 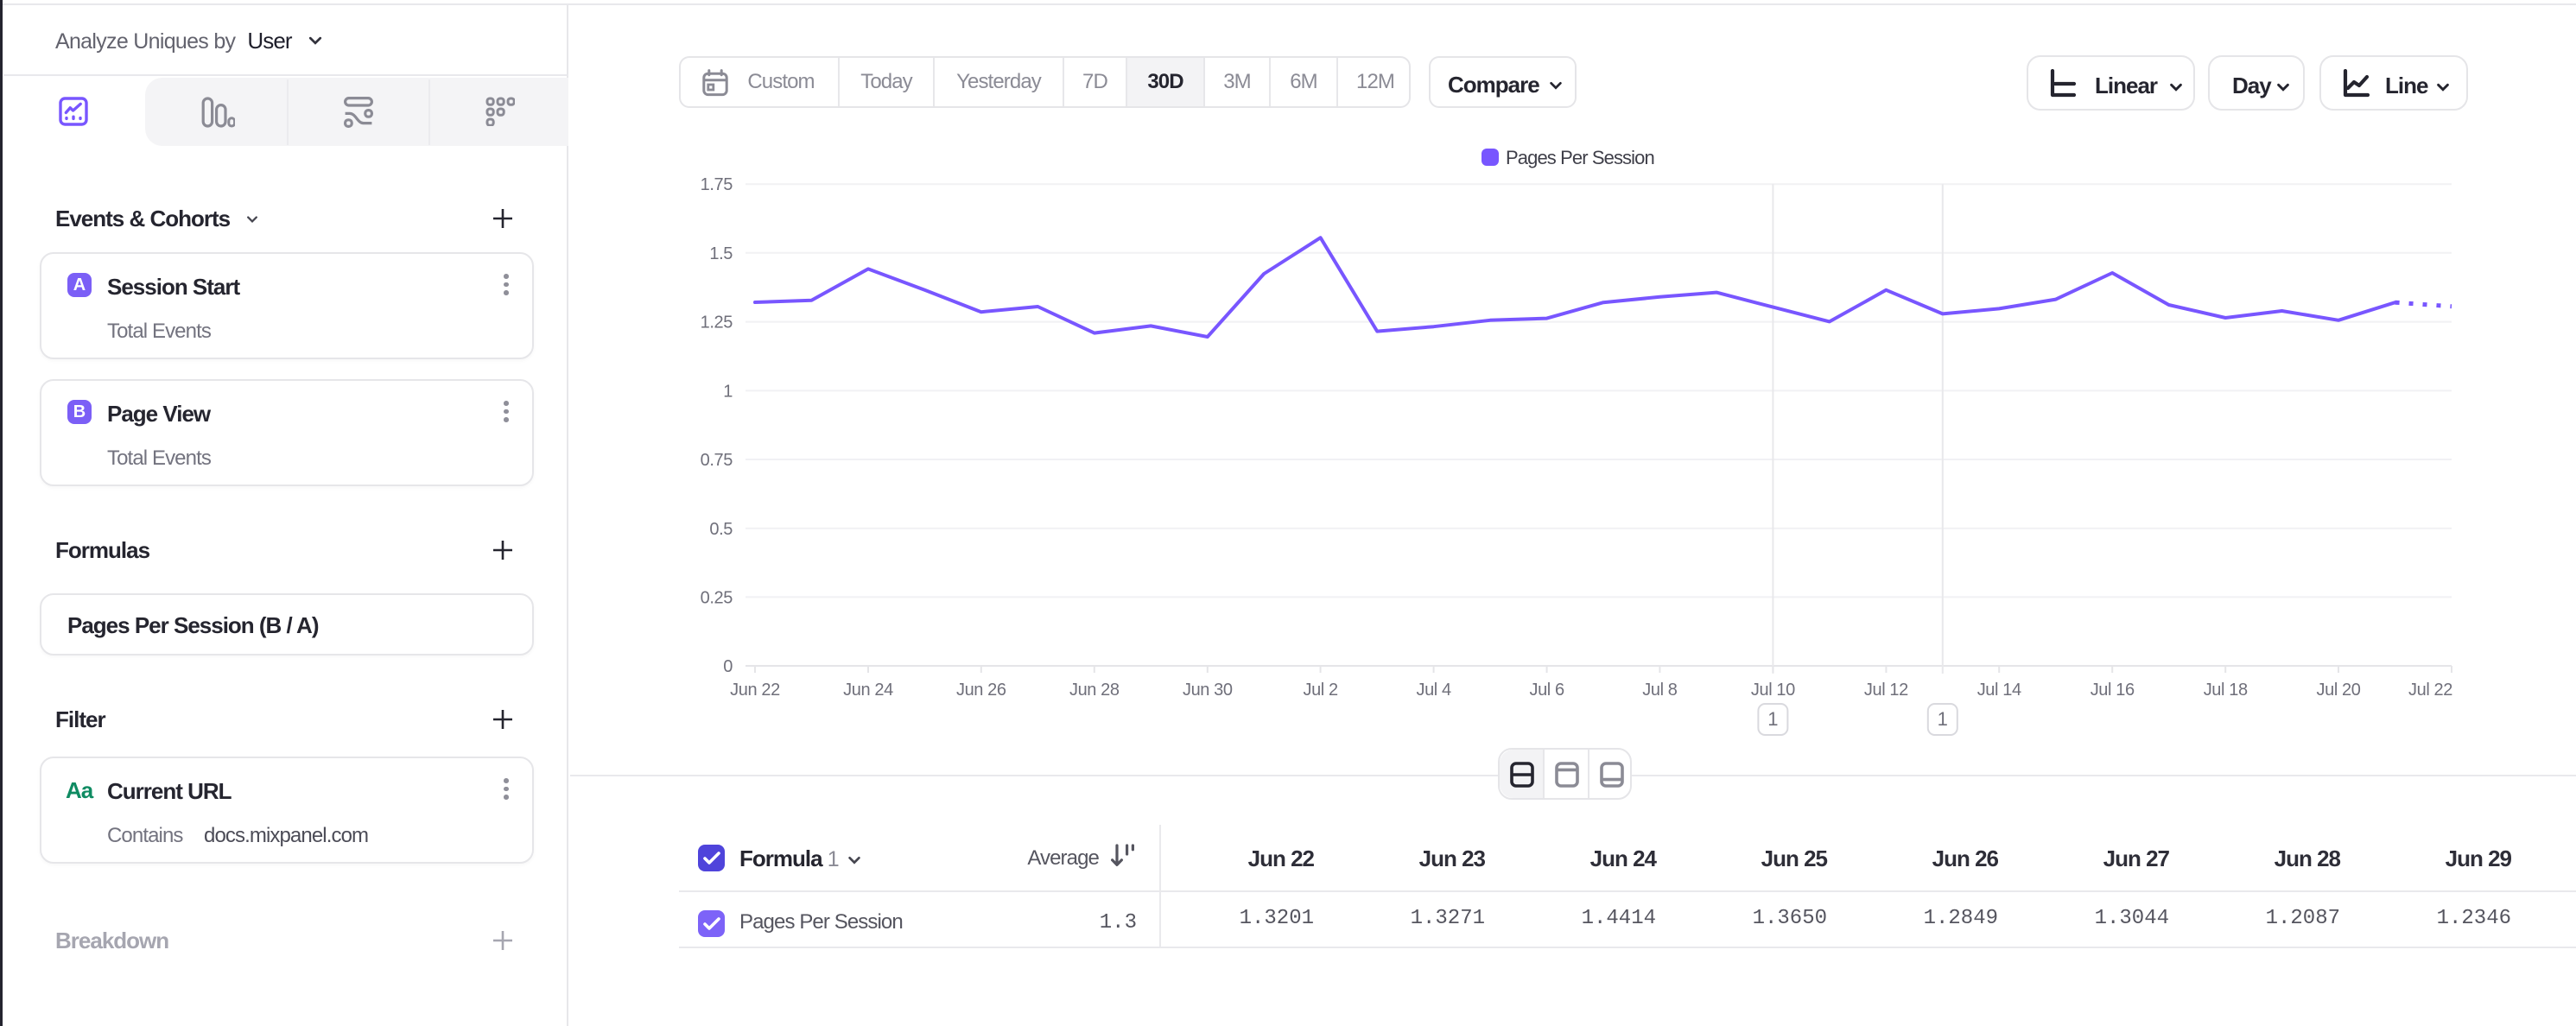 I want to click on svg-text: 1.25, so click(x=717, y=323).